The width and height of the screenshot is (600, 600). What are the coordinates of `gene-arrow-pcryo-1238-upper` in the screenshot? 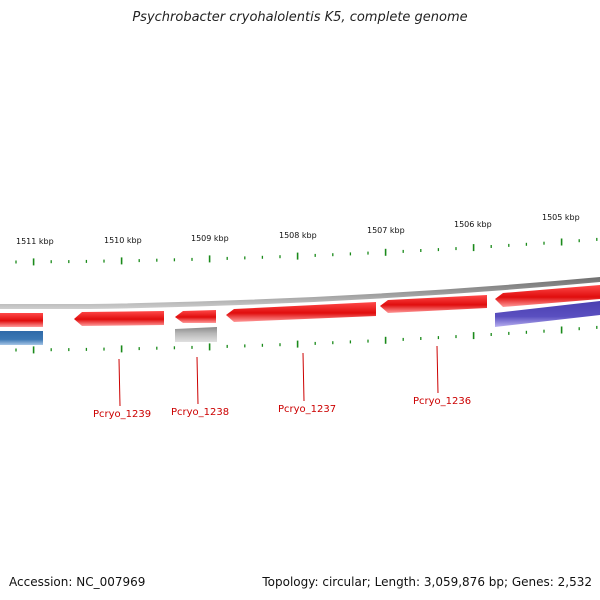 It's located at (195, 316).